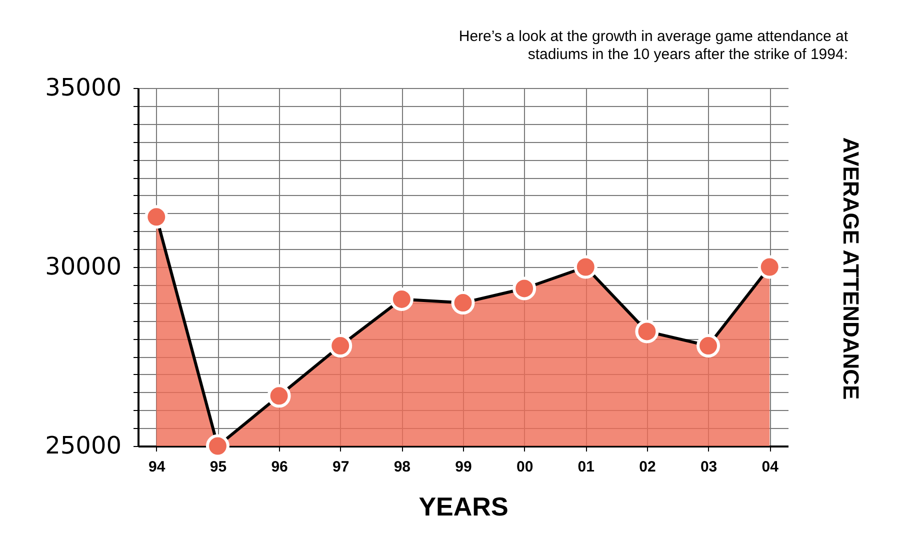  What do you see at coordinates (402, 467) in the screenshot?
I see `x-tick-label: 98` at bounding box center [402, 467].